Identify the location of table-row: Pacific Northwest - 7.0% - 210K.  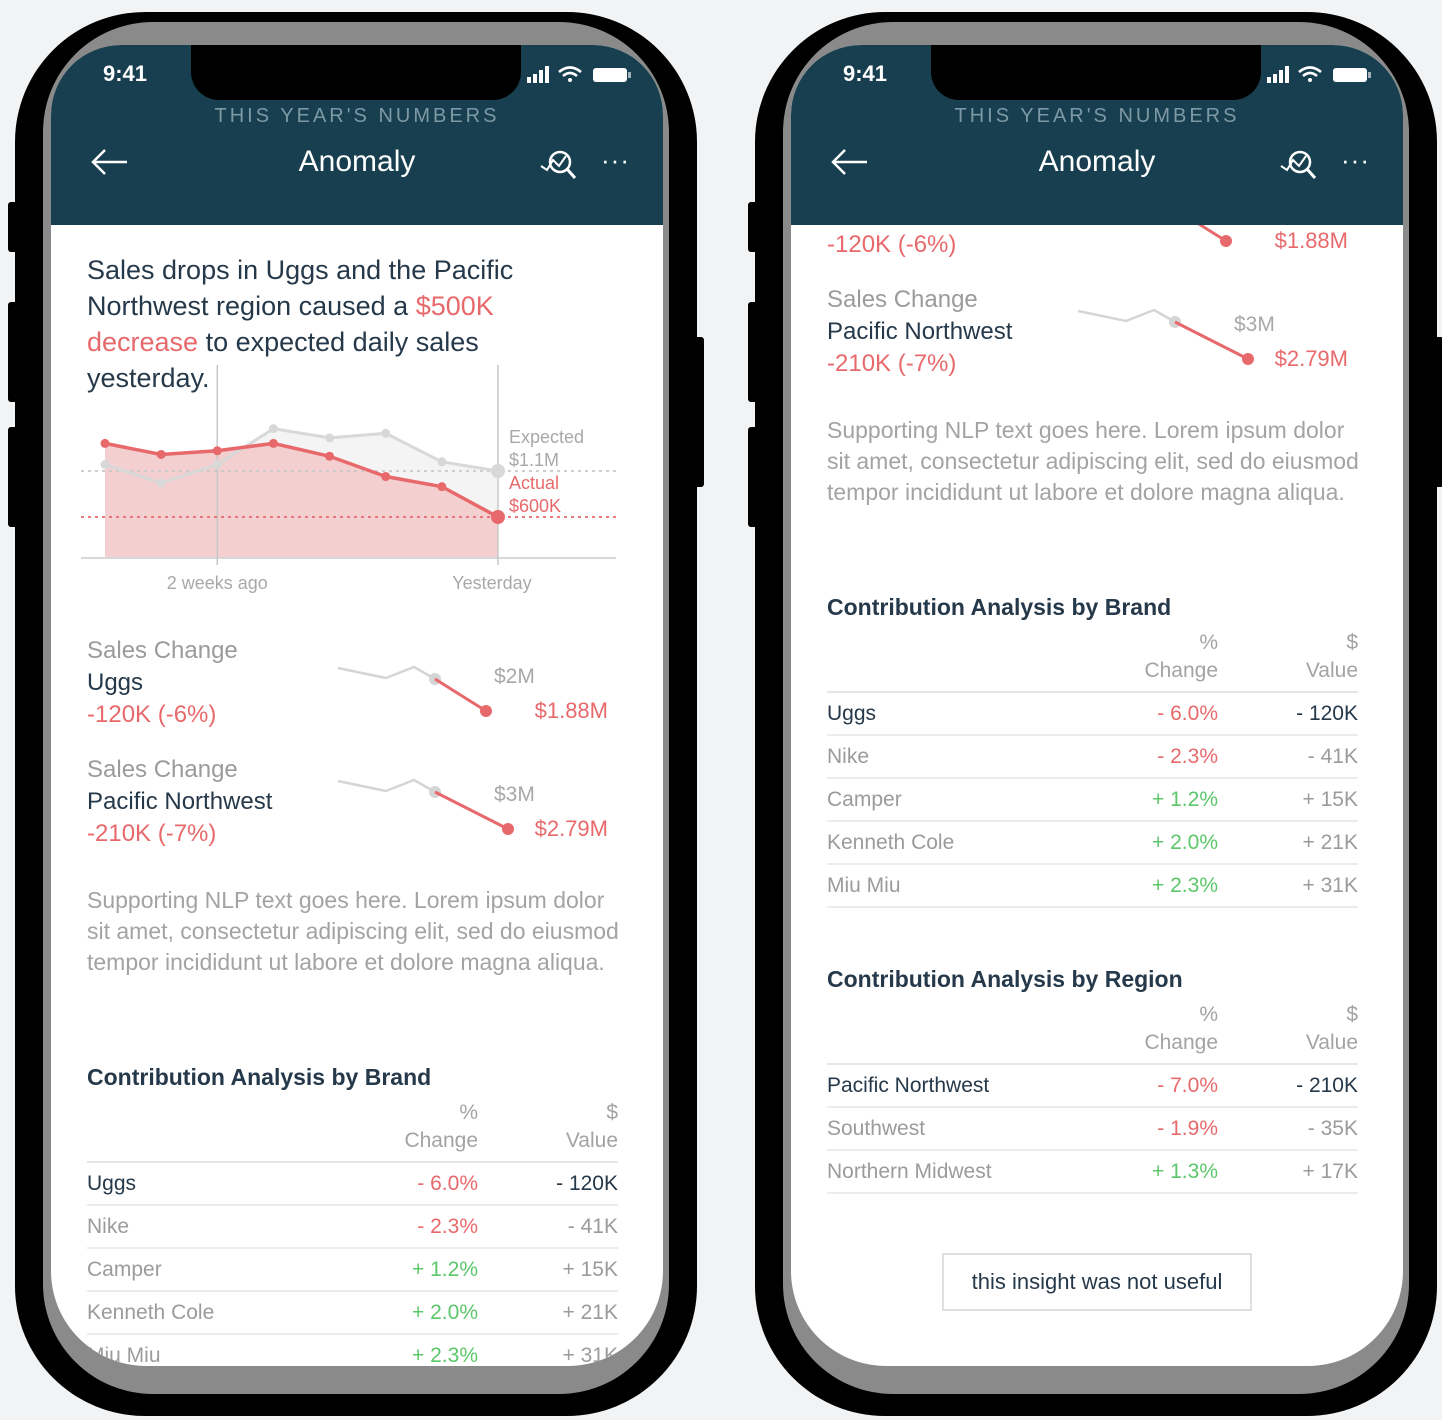
(1092, 1086).